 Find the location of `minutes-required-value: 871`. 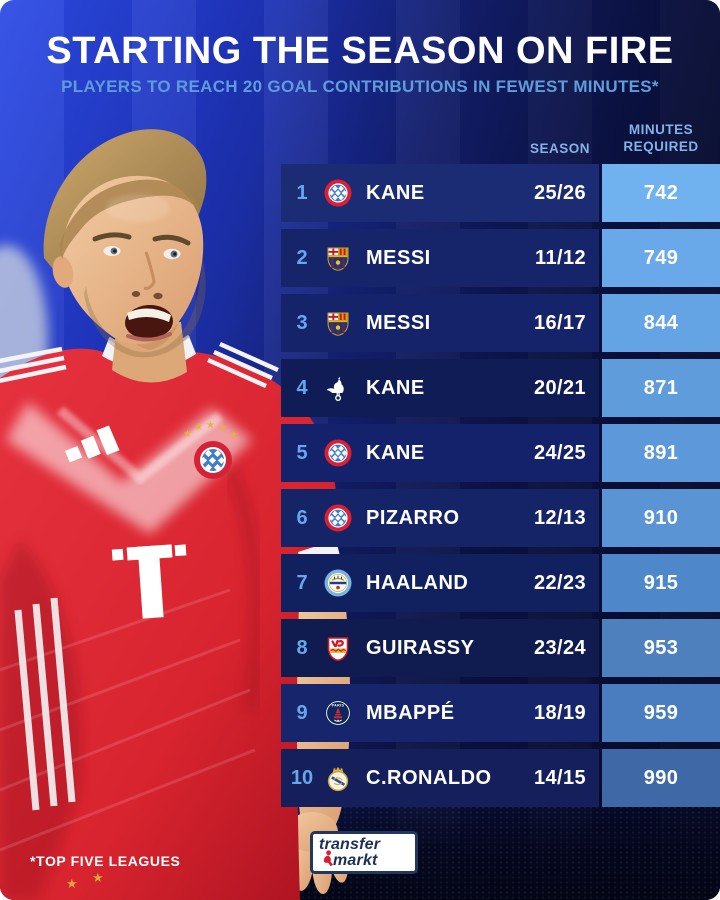

minutes-required-value: 871 is located at coordinates (661, 388).